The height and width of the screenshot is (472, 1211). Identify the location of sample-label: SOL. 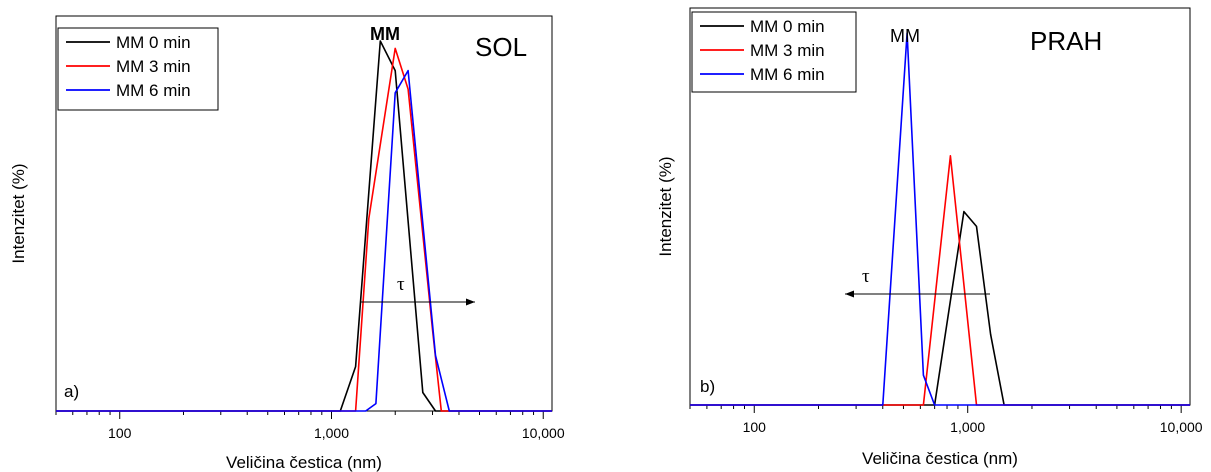
(501, 47).